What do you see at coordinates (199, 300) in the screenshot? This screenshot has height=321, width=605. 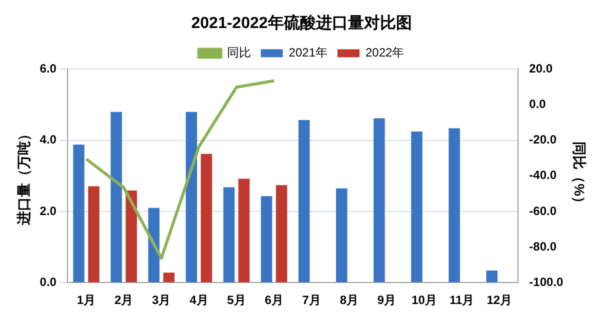 I see `x-tick-label: 4月` at bounding box center [199, 300].